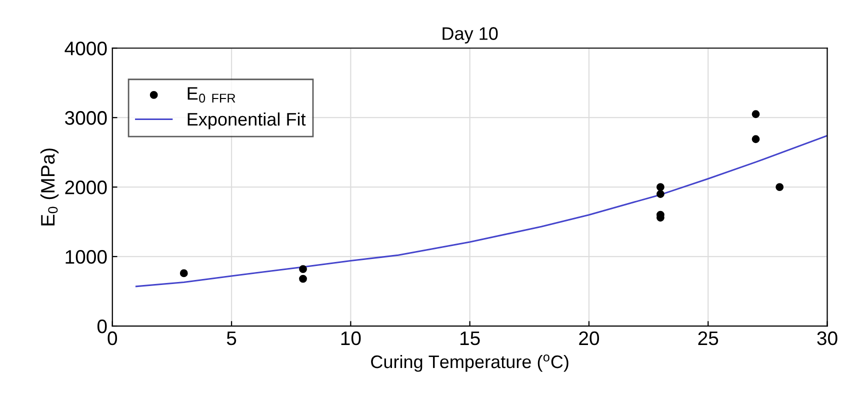  I want to click on x-tick-label: 20, so click(589, 338).